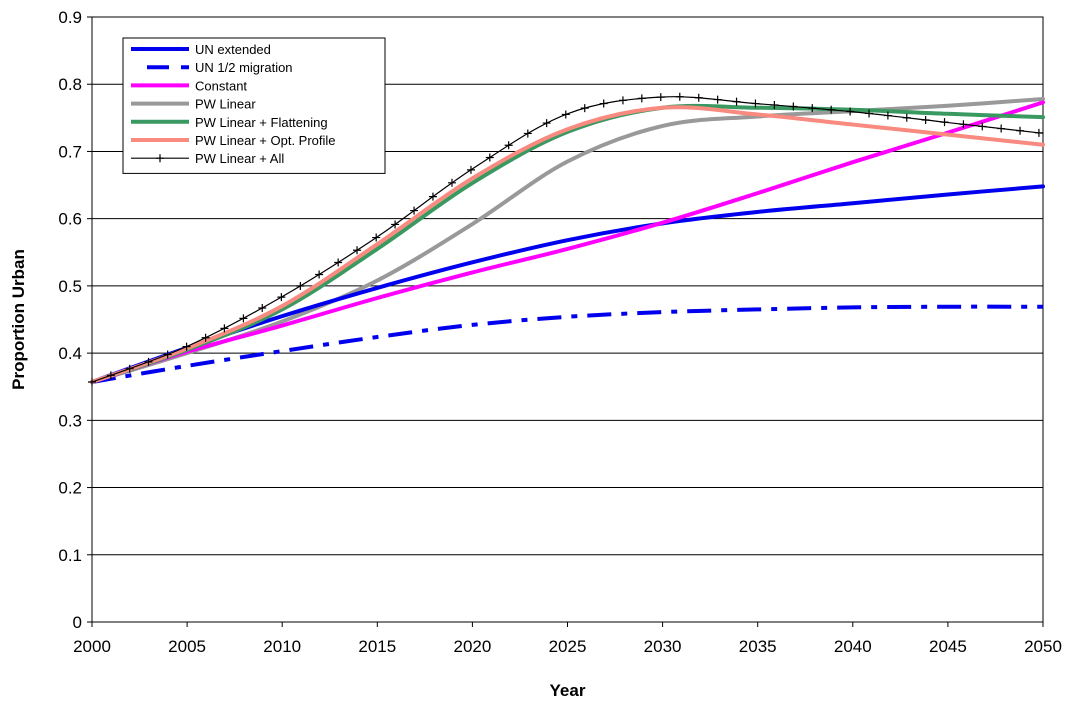 This screenshot has width=1074, height=704. I want to click on x-tick-label: 2005, so click(187, 646).